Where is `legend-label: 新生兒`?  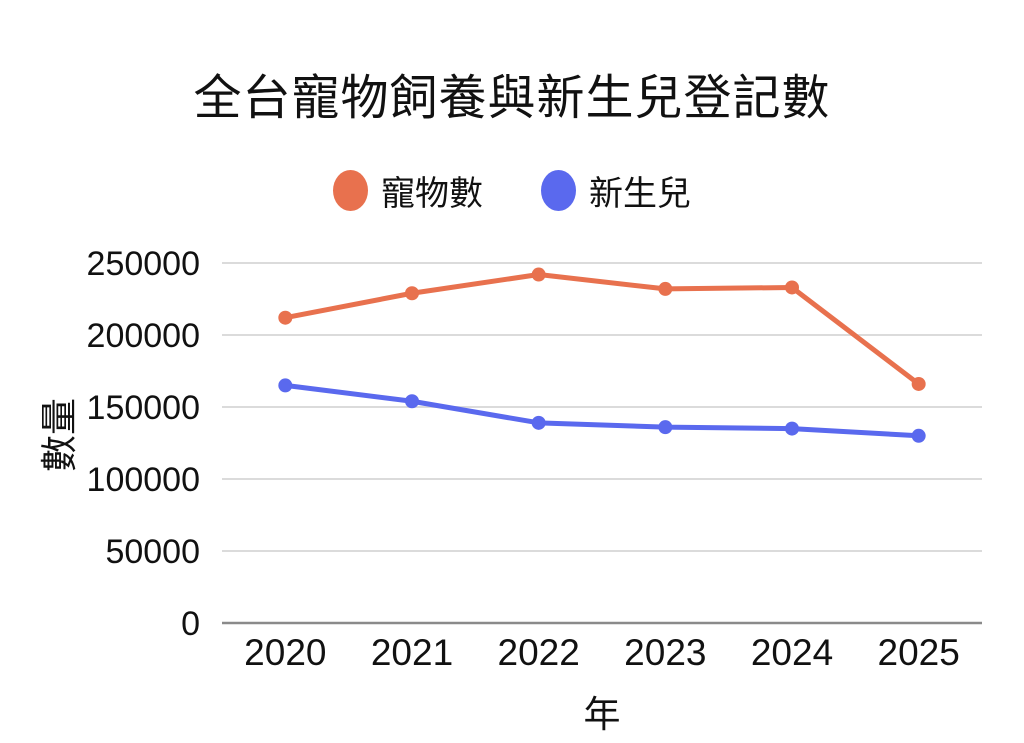 legend-label: 新生兒 is located at coordinates (640, 193).